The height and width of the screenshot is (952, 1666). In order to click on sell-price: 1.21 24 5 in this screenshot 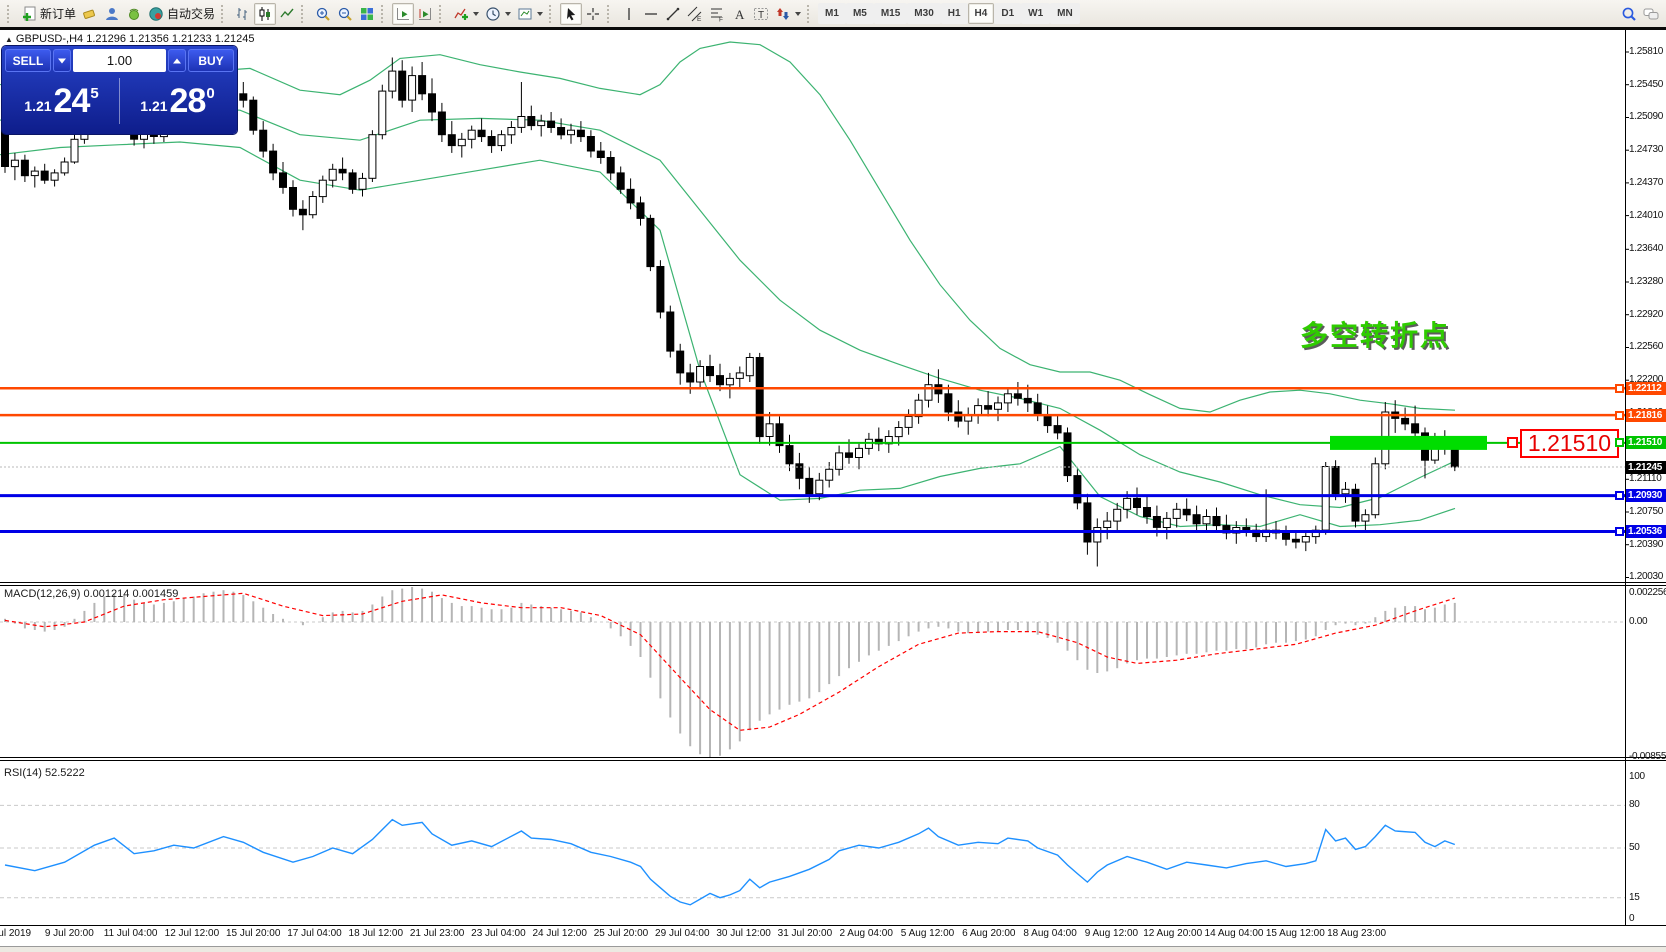, I will do `click(61, 101)`.